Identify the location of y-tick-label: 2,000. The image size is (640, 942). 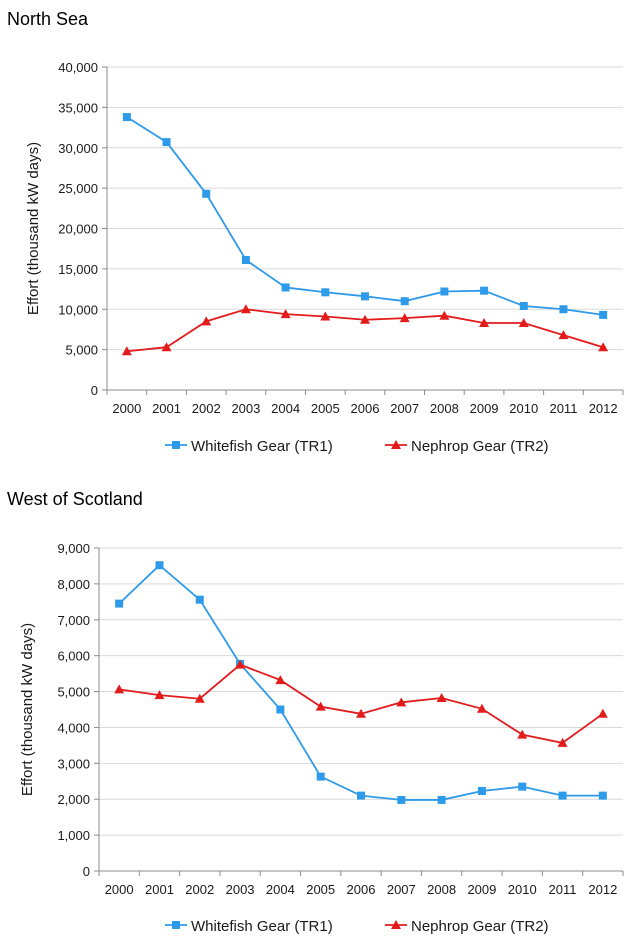
(73, 799).